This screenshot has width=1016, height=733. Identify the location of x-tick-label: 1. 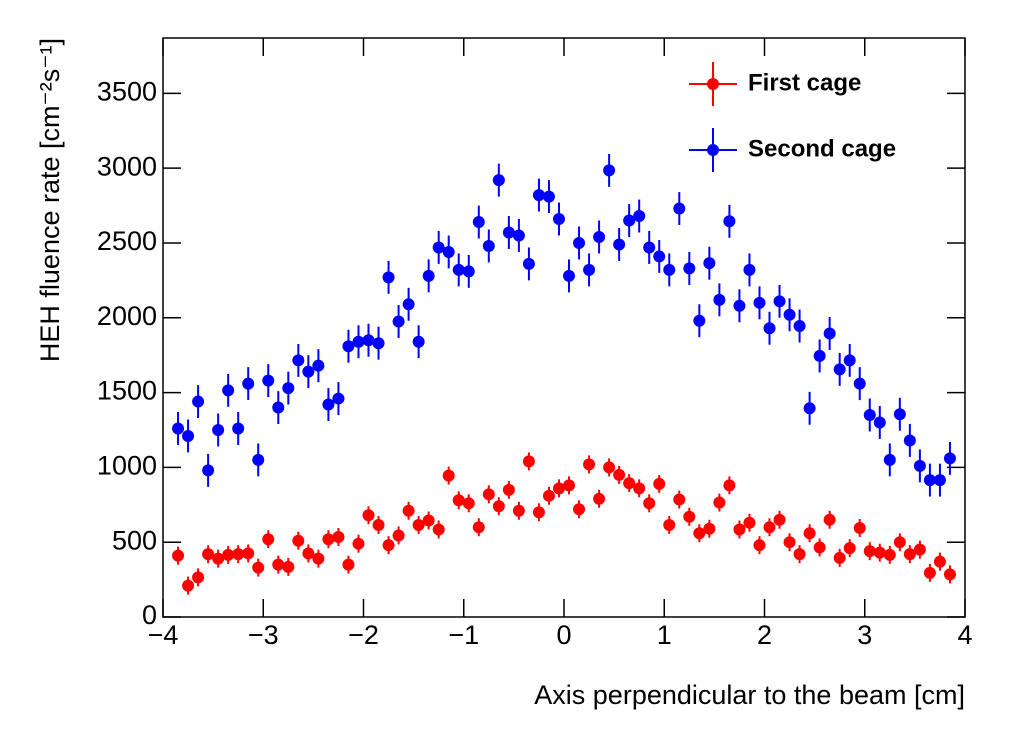
(664, 635).